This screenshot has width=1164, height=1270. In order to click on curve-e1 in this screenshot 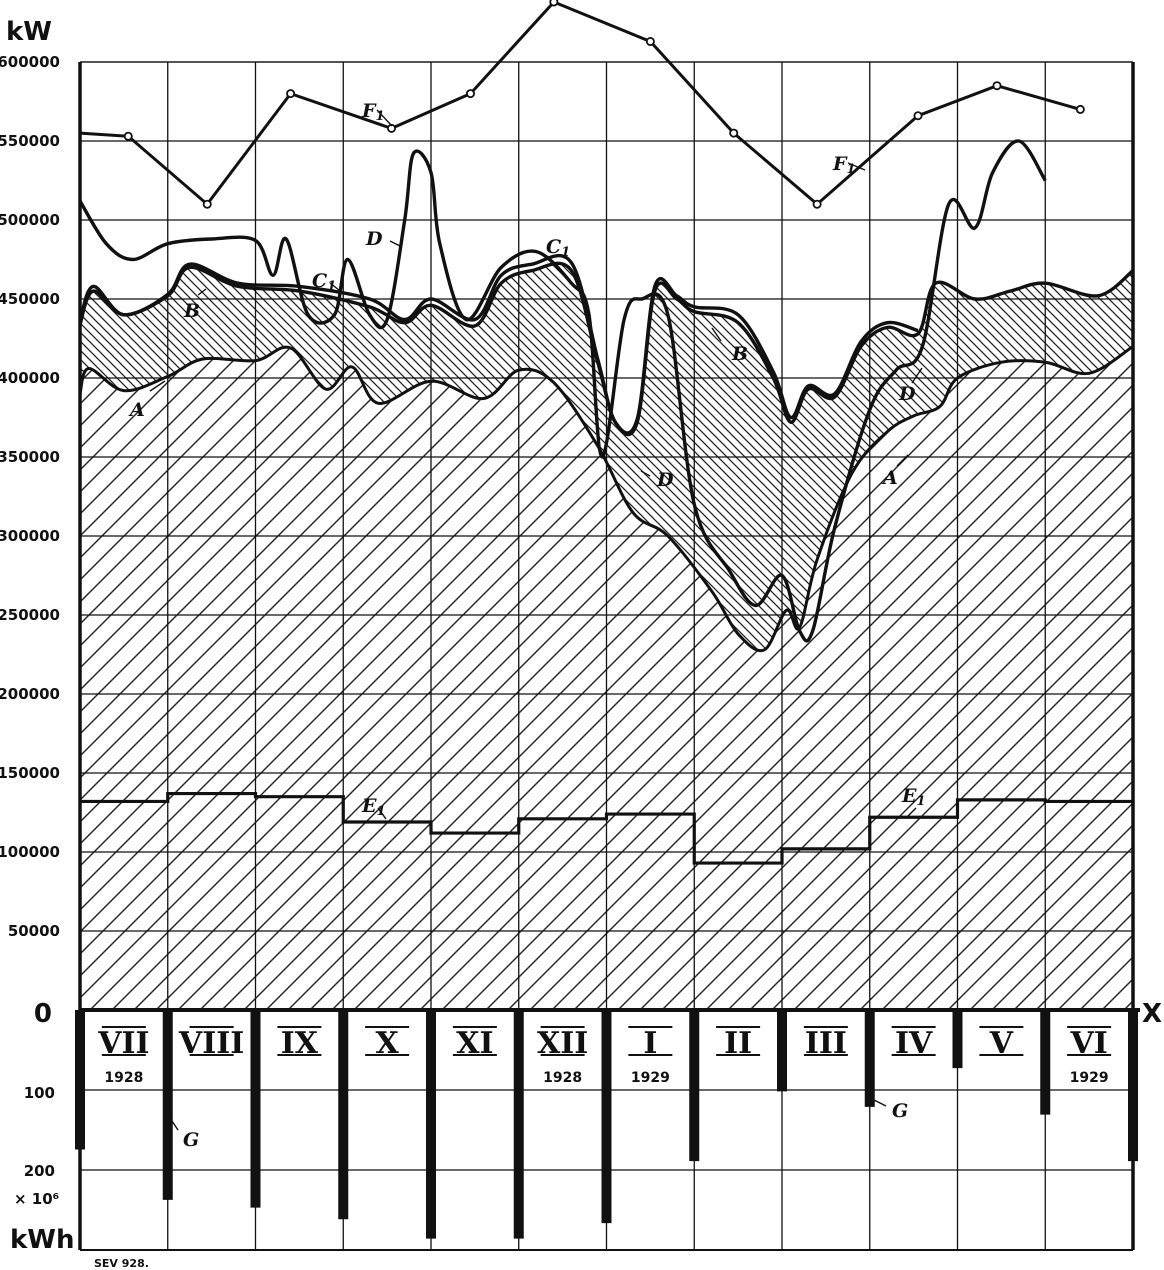, I will do `click(606, 828)`.